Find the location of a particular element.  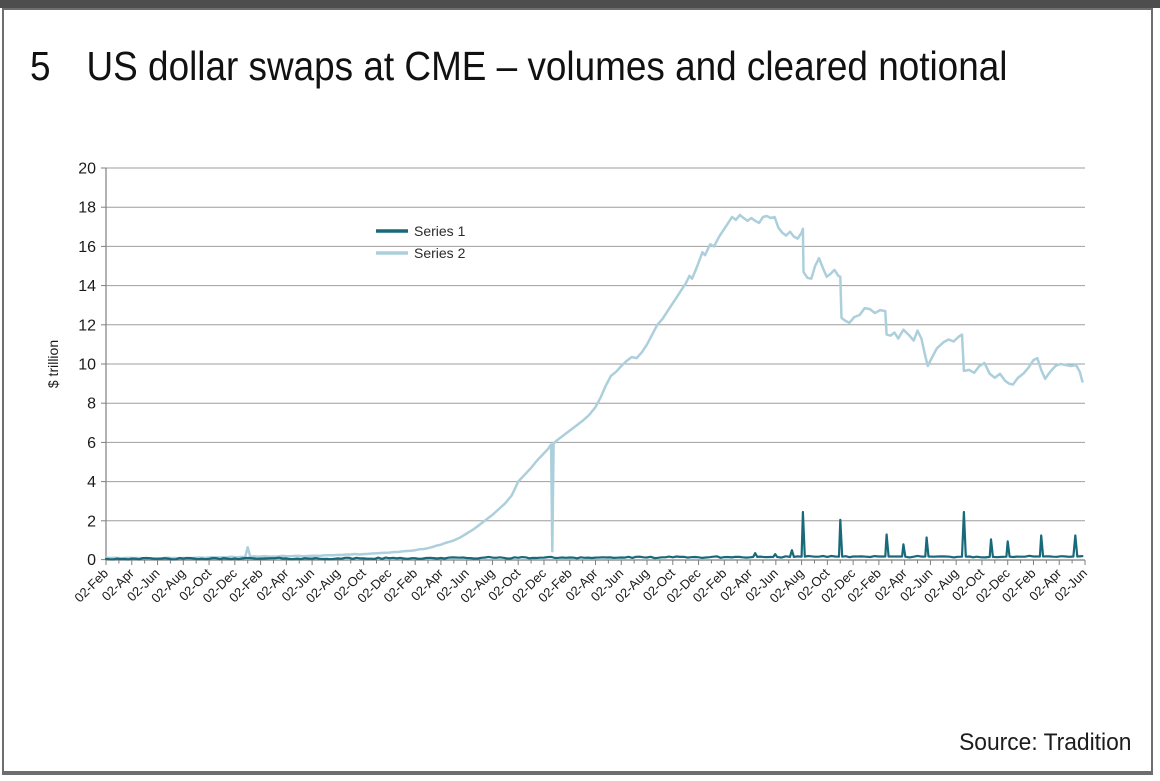

y-tick-label: 20 is located at coordinates (87, 169).